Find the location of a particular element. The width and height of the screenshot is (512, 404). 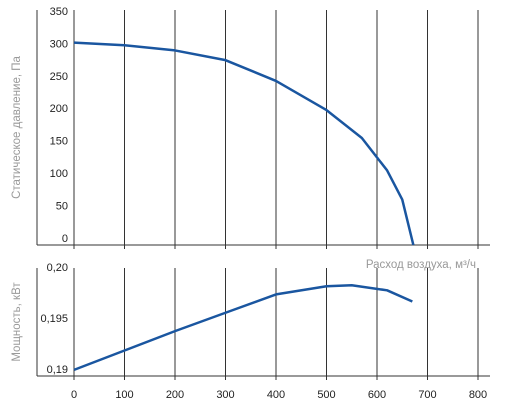

y-tick-label: 200 is located at coordinates (59, 109).